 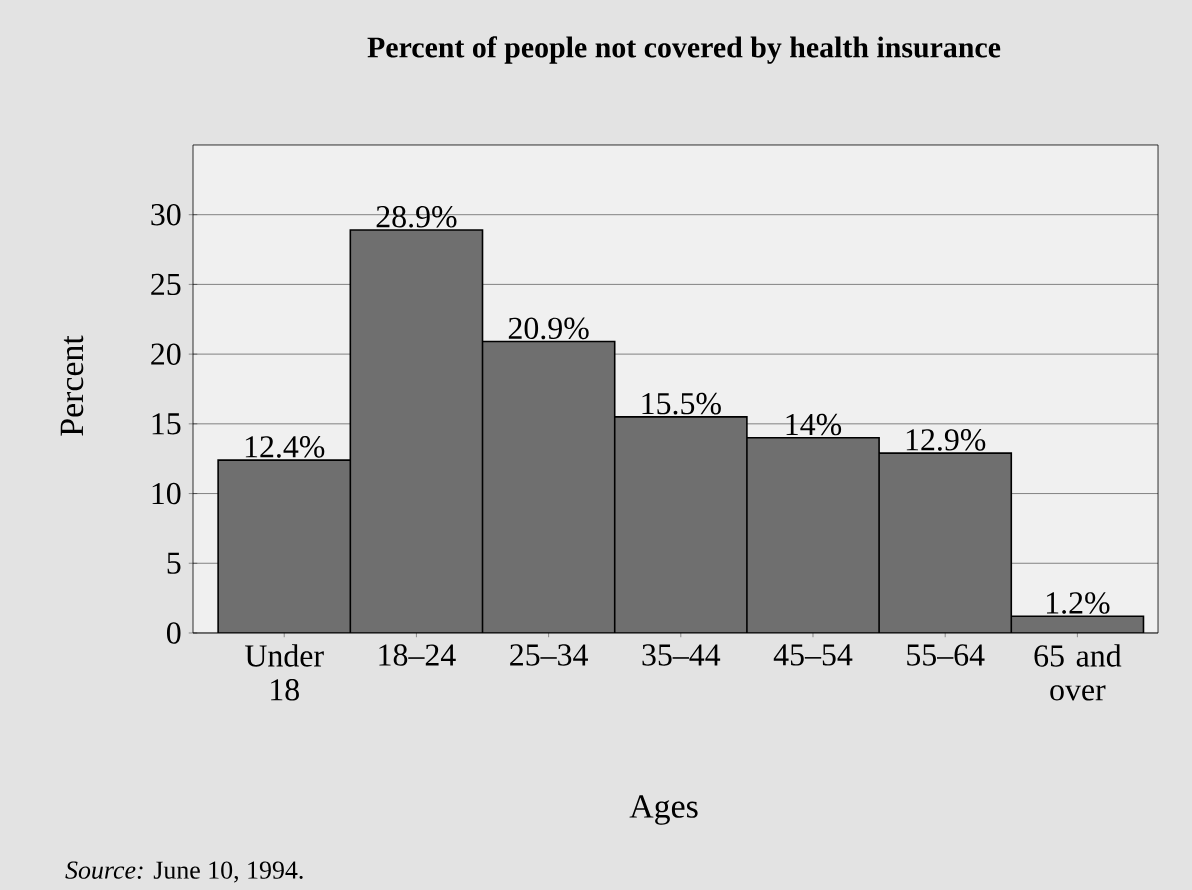 What do you see at coordinates (813, 655) in the screenshot?
I see `x-tick-label: 45–54` at bounding box center [813, 655].